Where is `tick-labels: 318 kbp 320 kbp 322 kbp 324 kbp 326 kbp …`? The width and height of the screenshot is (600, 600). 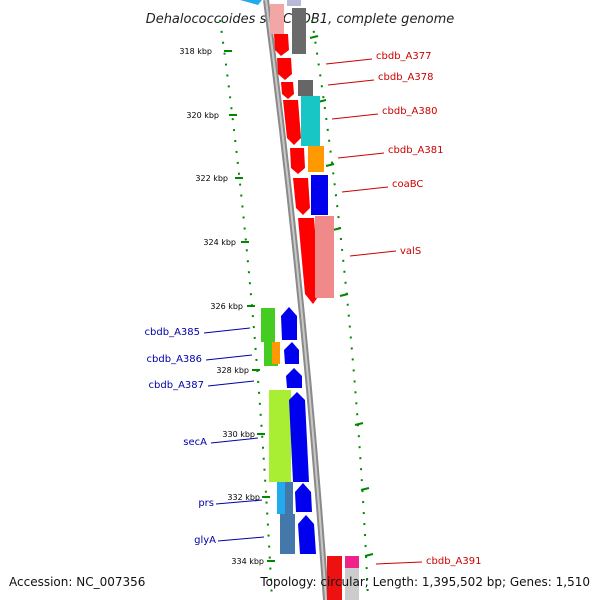 tick-labels: 318 kbp 320 kbp 322 kbp 324 kbp 326 kbp … is located at coordinates (221, 306).